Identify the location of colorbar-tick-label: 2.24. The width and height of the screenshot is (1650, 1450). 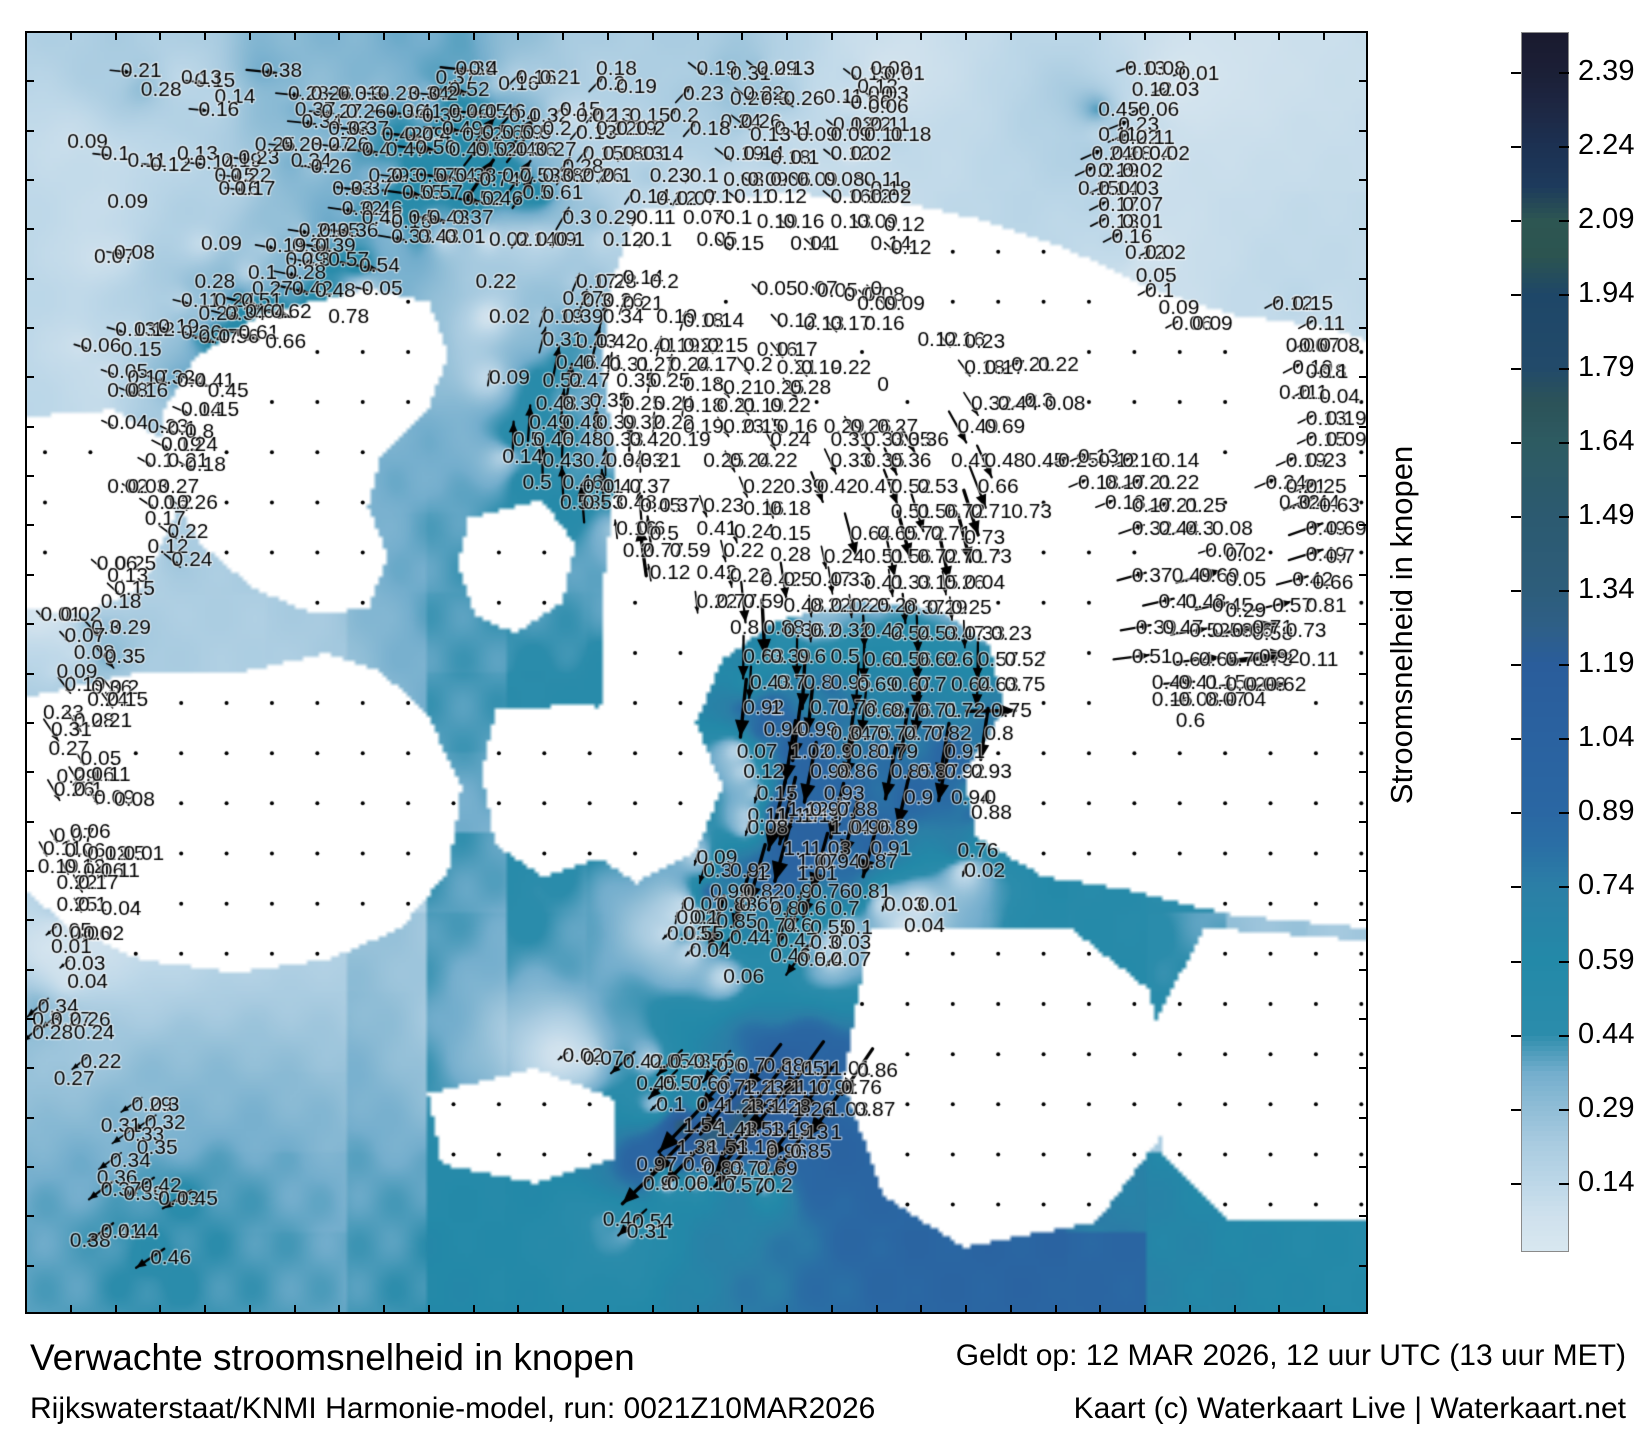
(1606, 144).